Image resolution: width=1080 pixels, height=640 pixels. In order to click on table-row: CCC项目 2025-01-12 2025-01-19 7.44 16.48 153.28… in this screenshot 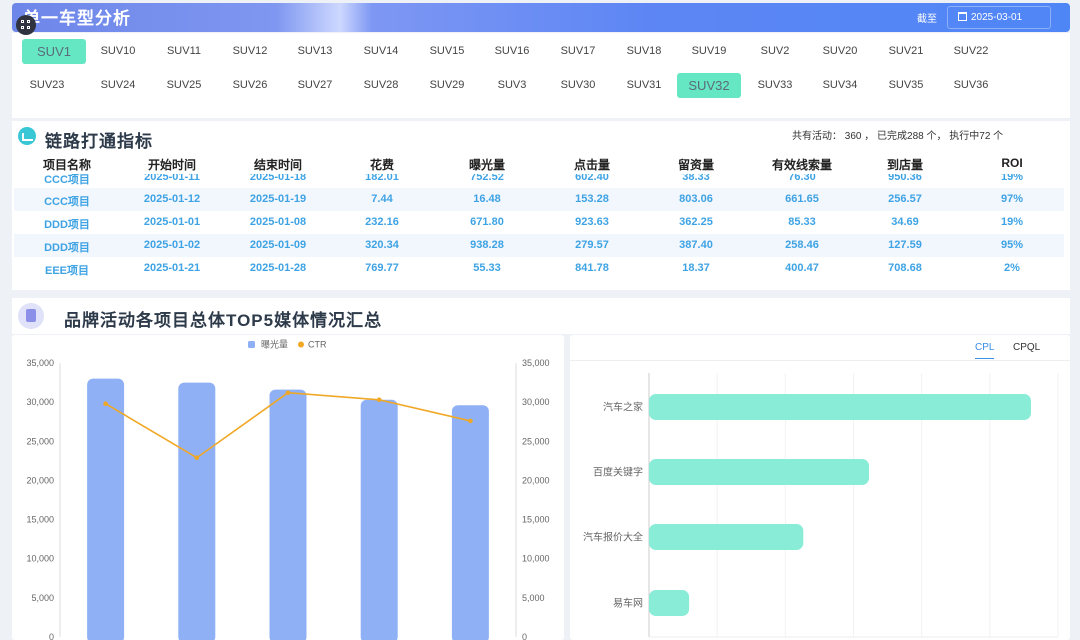, I will do `click(539, 199)`.